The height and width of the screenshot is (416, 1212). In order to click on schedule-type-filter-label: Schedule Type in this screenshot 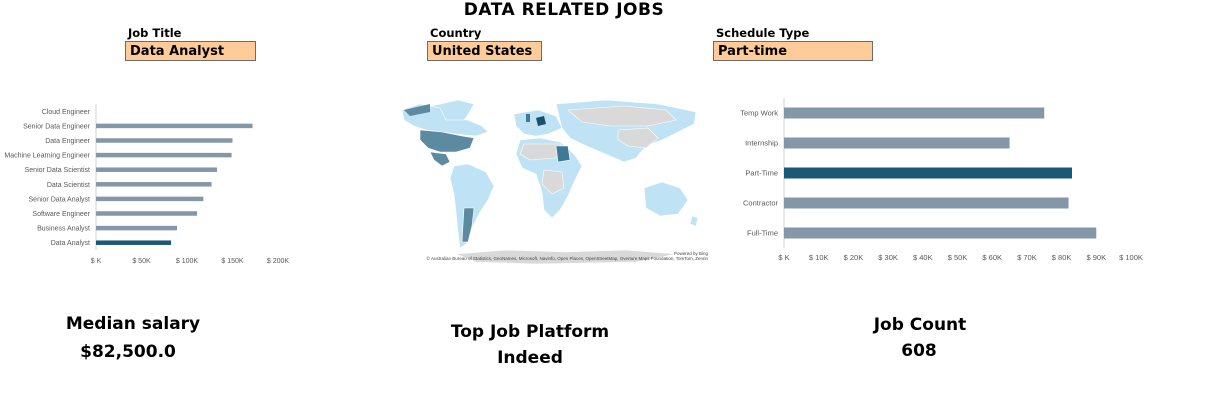, I will do `click(763, 33)`.